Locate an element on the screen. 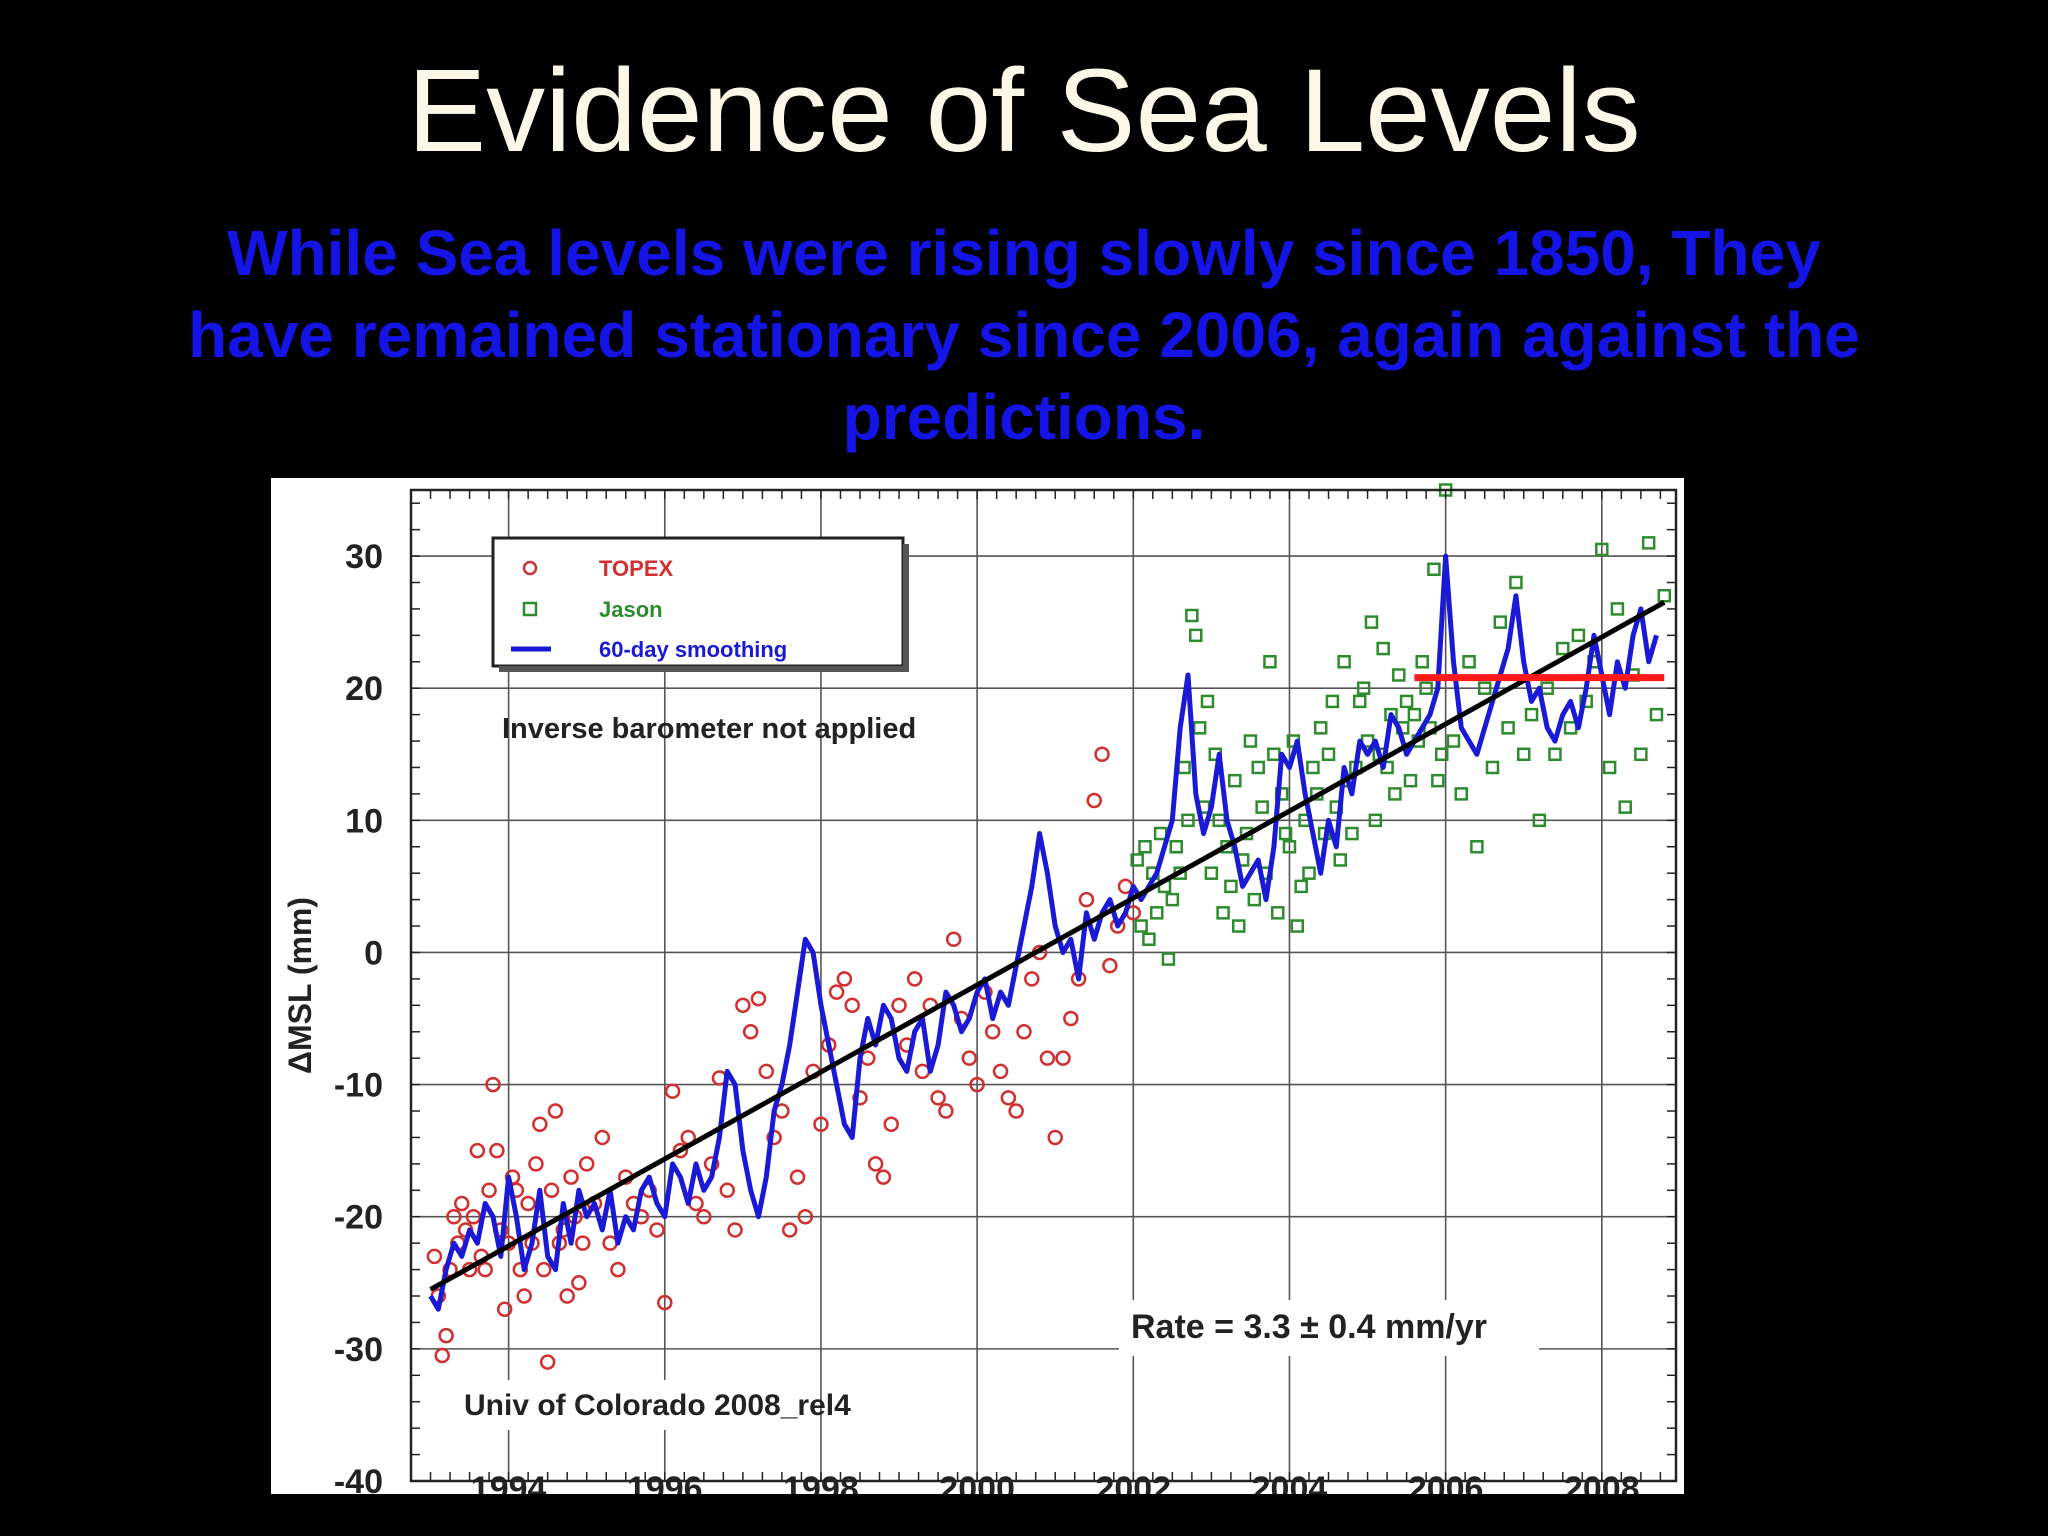  y-tick-label: -10 is located at coordinates (358, 1086).